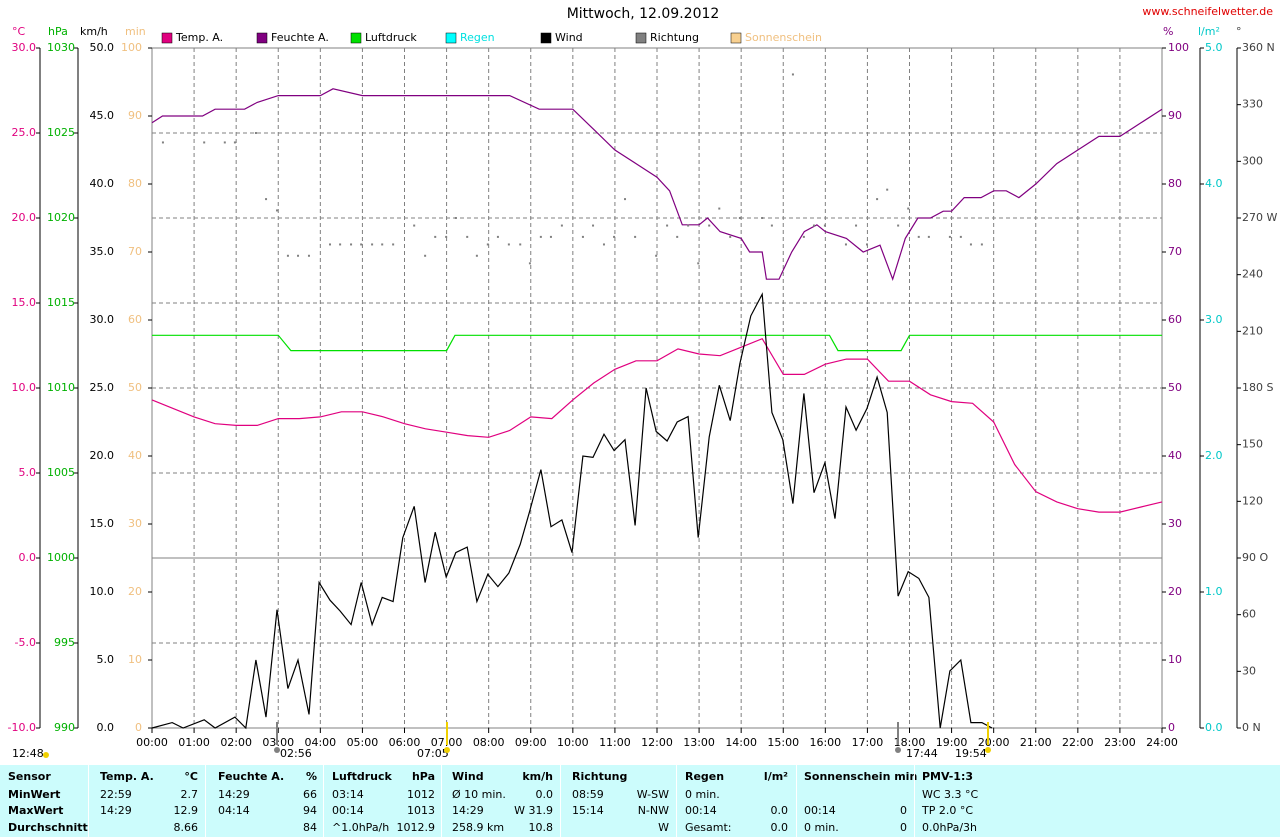  Describe the element at coordinates (135, 31) in the screenshot. I see `axis-unit: min` at that location.